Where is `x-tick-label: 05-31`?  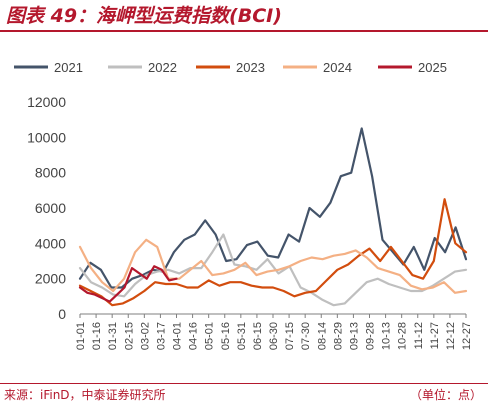
x-tick-label: 05-31 is located at coordinates (242, 336).